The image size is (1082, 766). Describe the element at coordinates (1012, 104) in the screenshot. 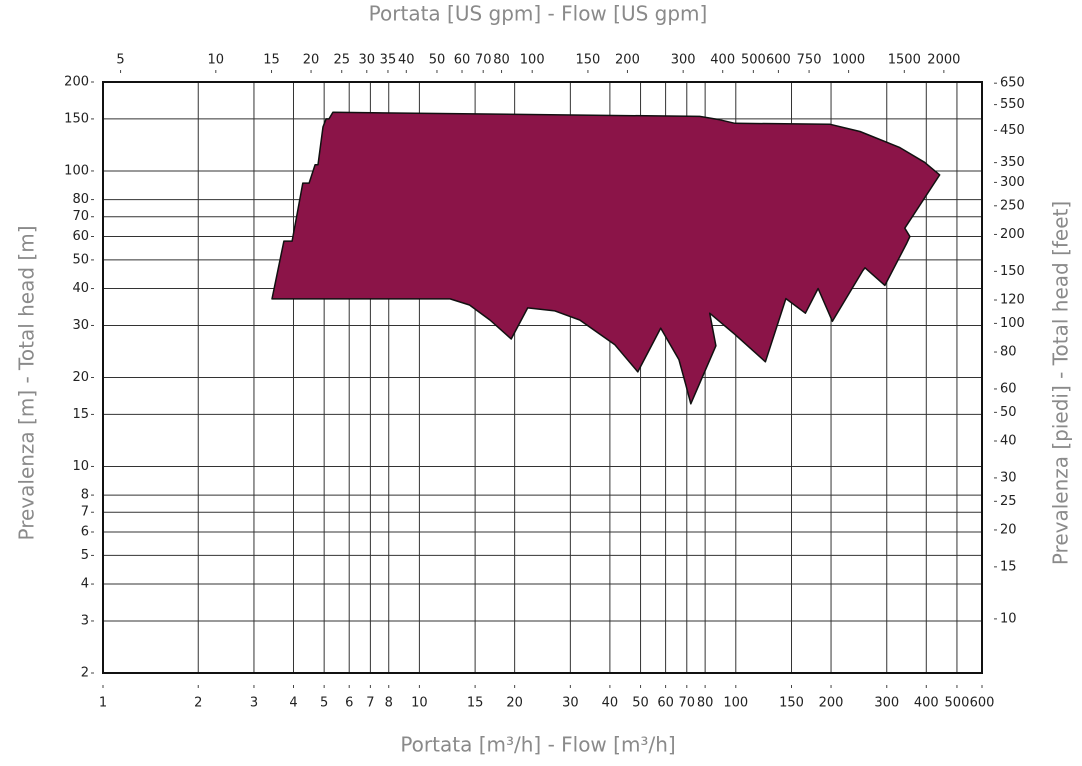

I see `y2-tick-label: 550` at that location.